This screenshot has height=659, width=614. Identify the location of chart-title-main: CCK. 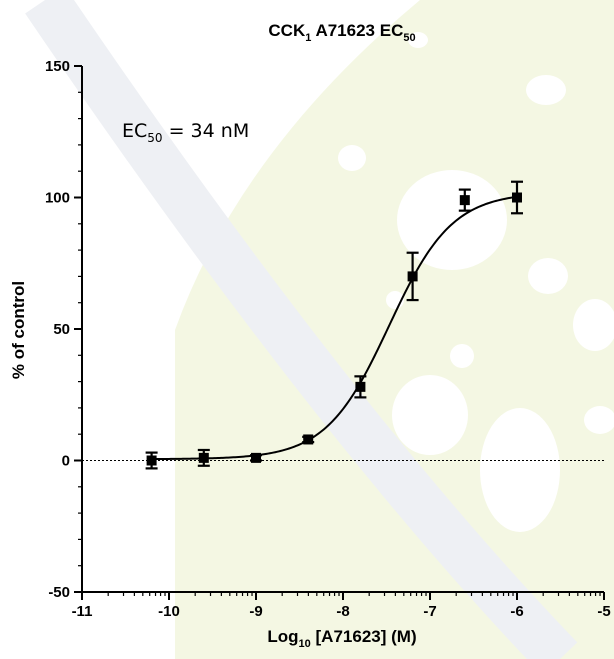
(287, 30).